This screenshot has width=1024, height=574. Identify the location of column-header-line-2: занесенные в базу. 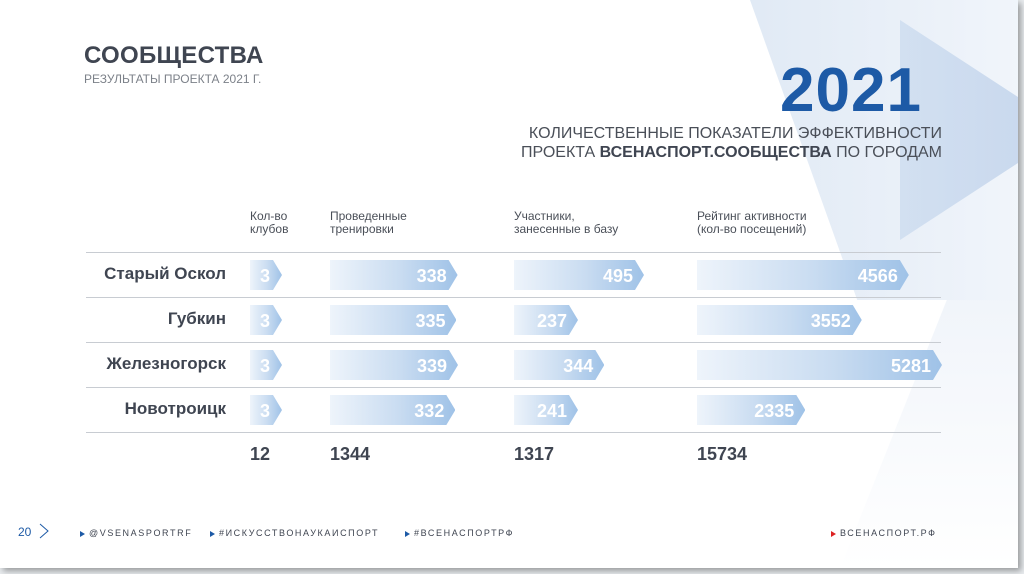
(566, 229).